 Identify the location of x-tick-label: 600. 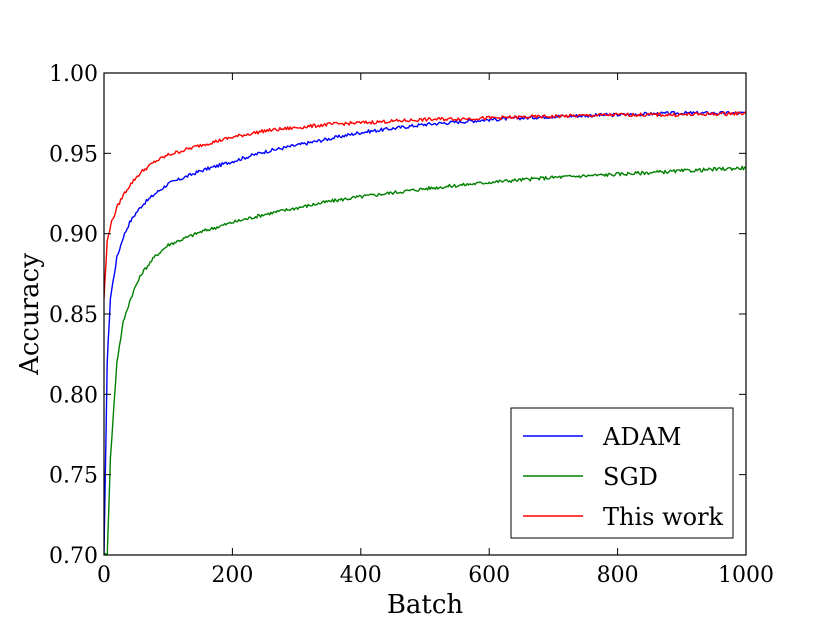
(489, 575).